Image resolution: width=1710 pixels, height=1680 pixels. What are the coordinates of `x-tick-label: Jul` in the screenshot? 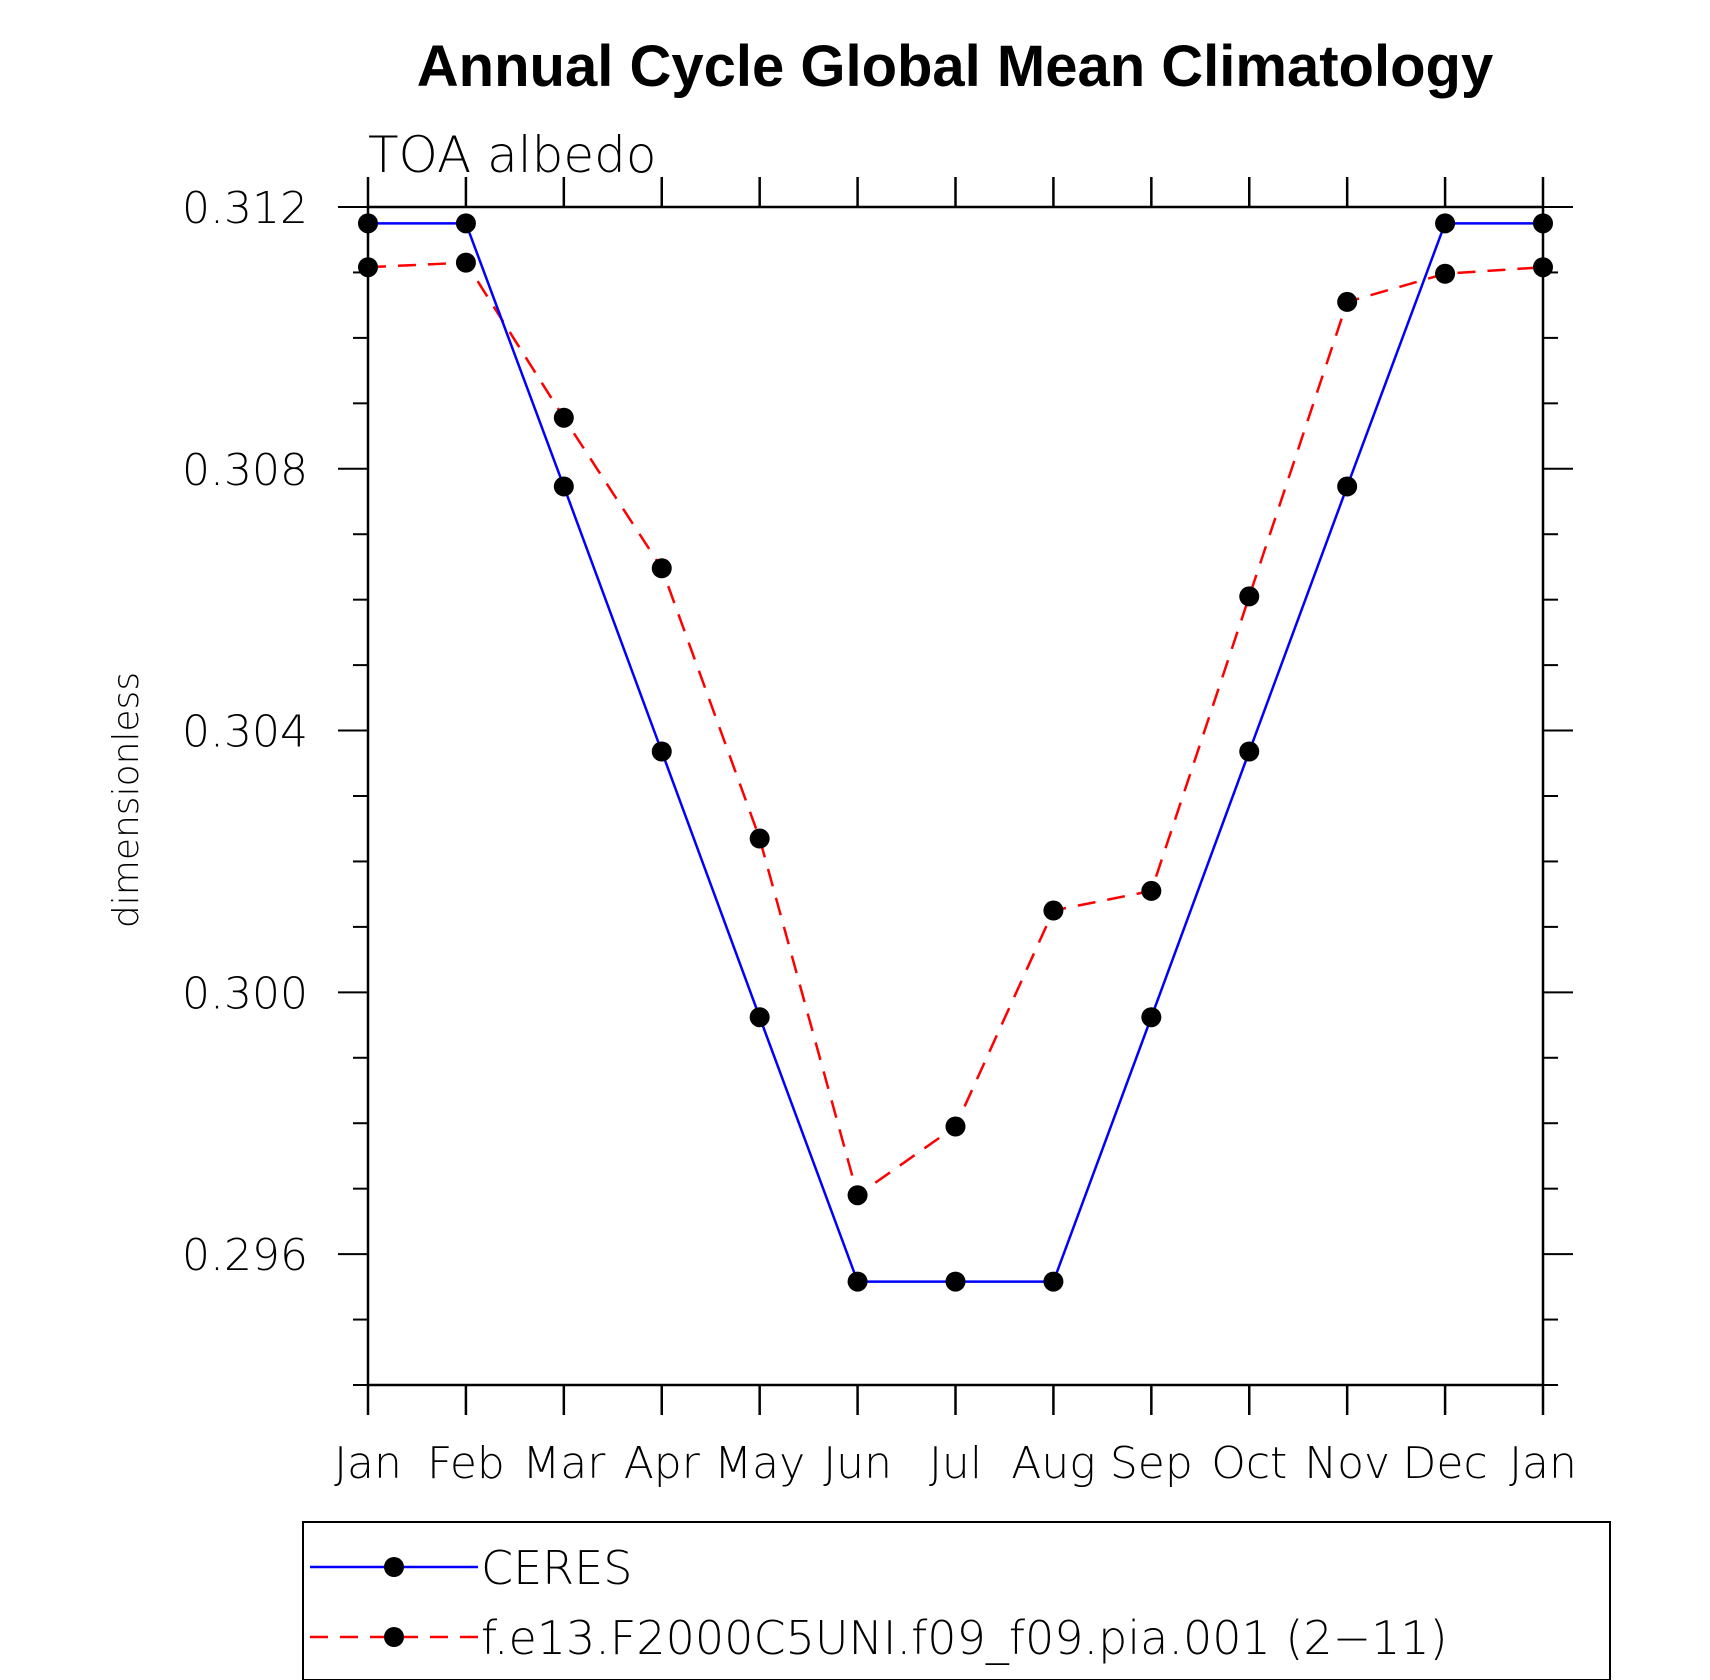 It's located at (955, 1463).